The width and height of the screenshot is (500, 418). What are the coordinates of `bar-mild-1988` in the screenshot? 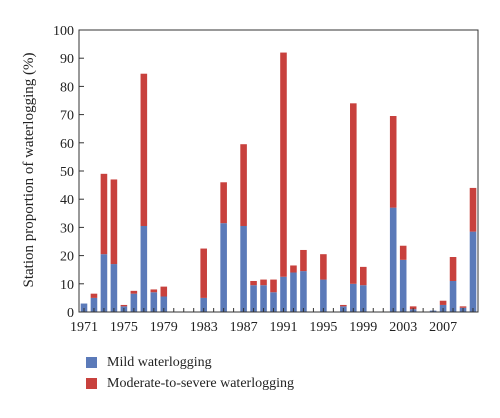 It's located at (253, 298).